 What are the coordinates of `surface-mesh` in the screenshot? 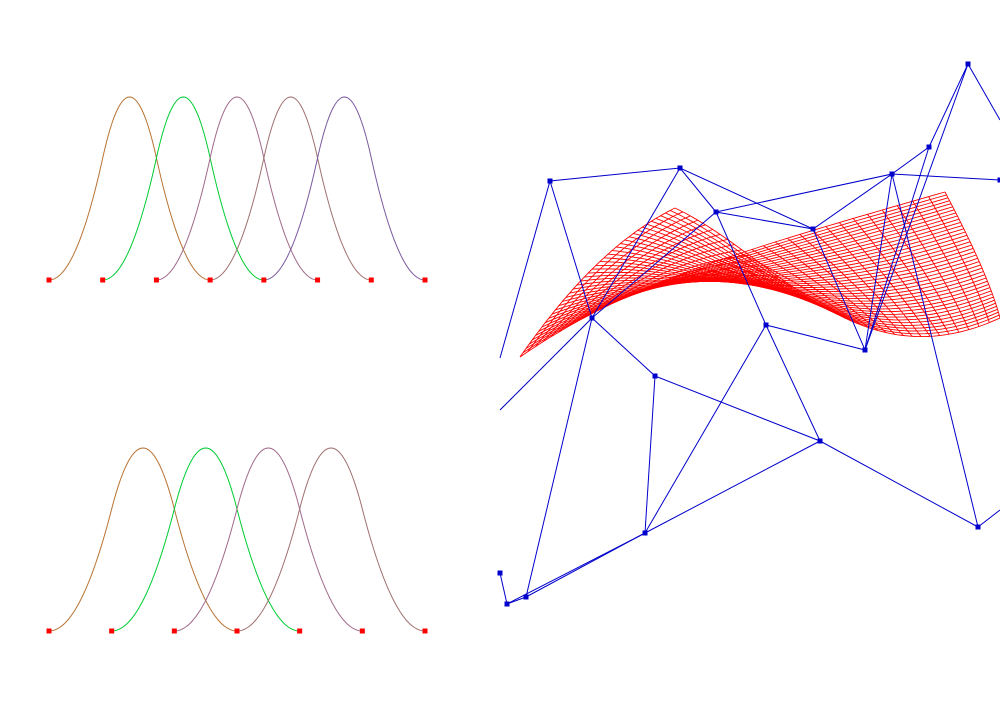 It's located at (759, 274).